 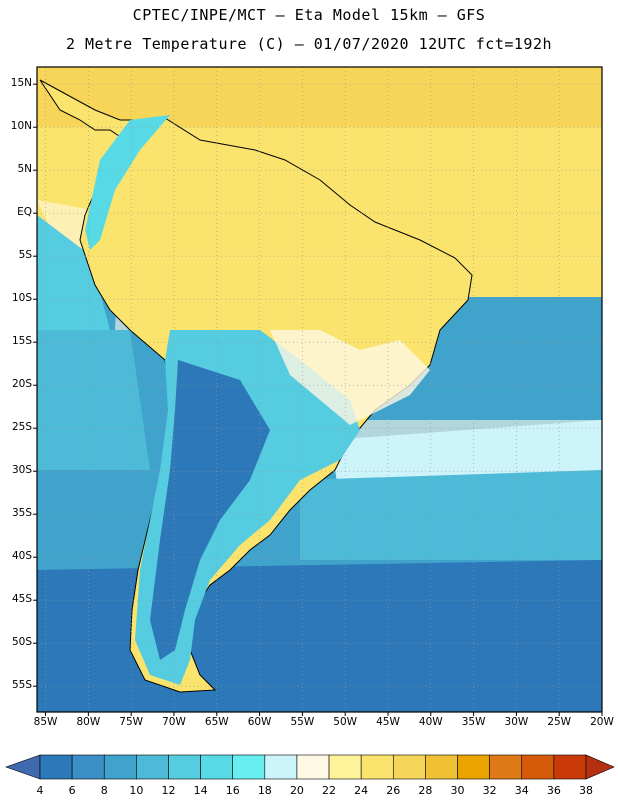 What do you see at coordinates (553, 790) in the screenshot?
I see `colorbar-label: 36` at bounding box center [553, 790].